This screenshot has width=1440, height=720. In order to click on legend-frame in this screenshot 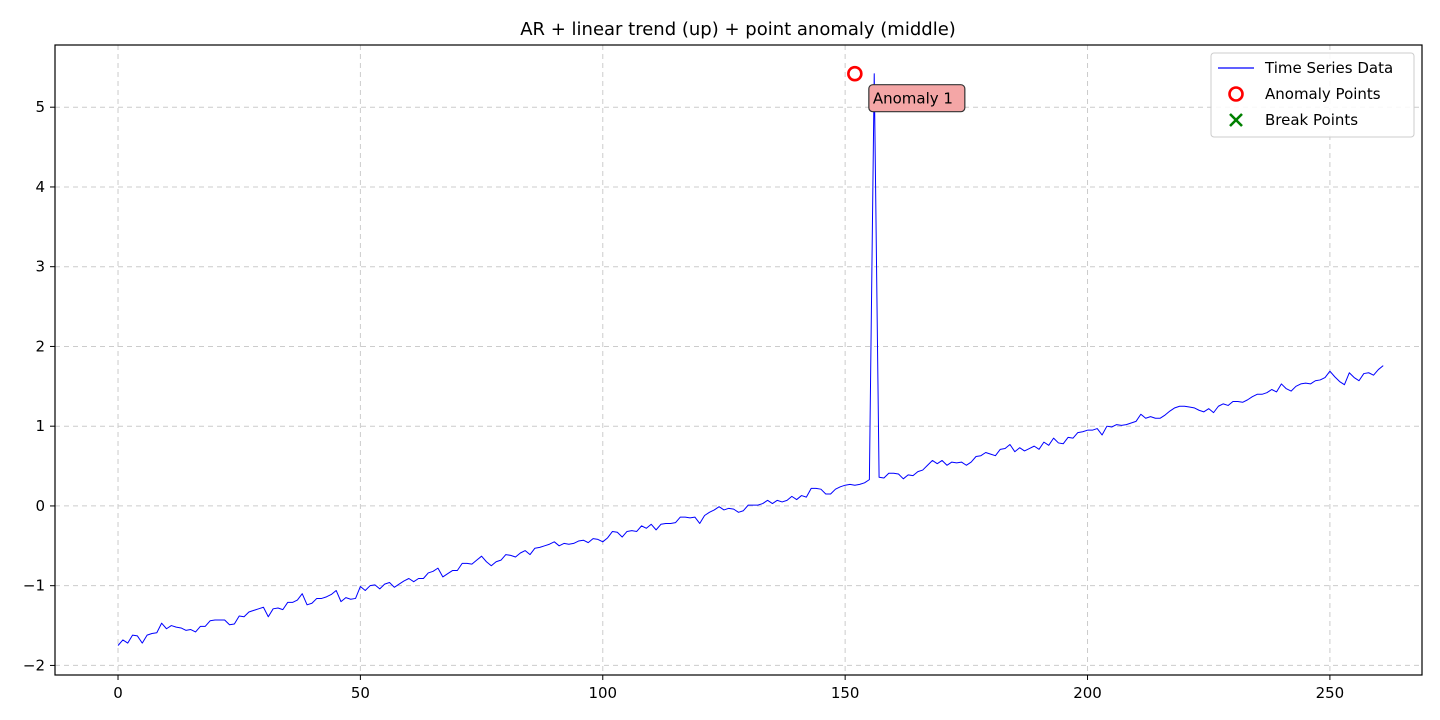, I will do `click(1312, 95)`.